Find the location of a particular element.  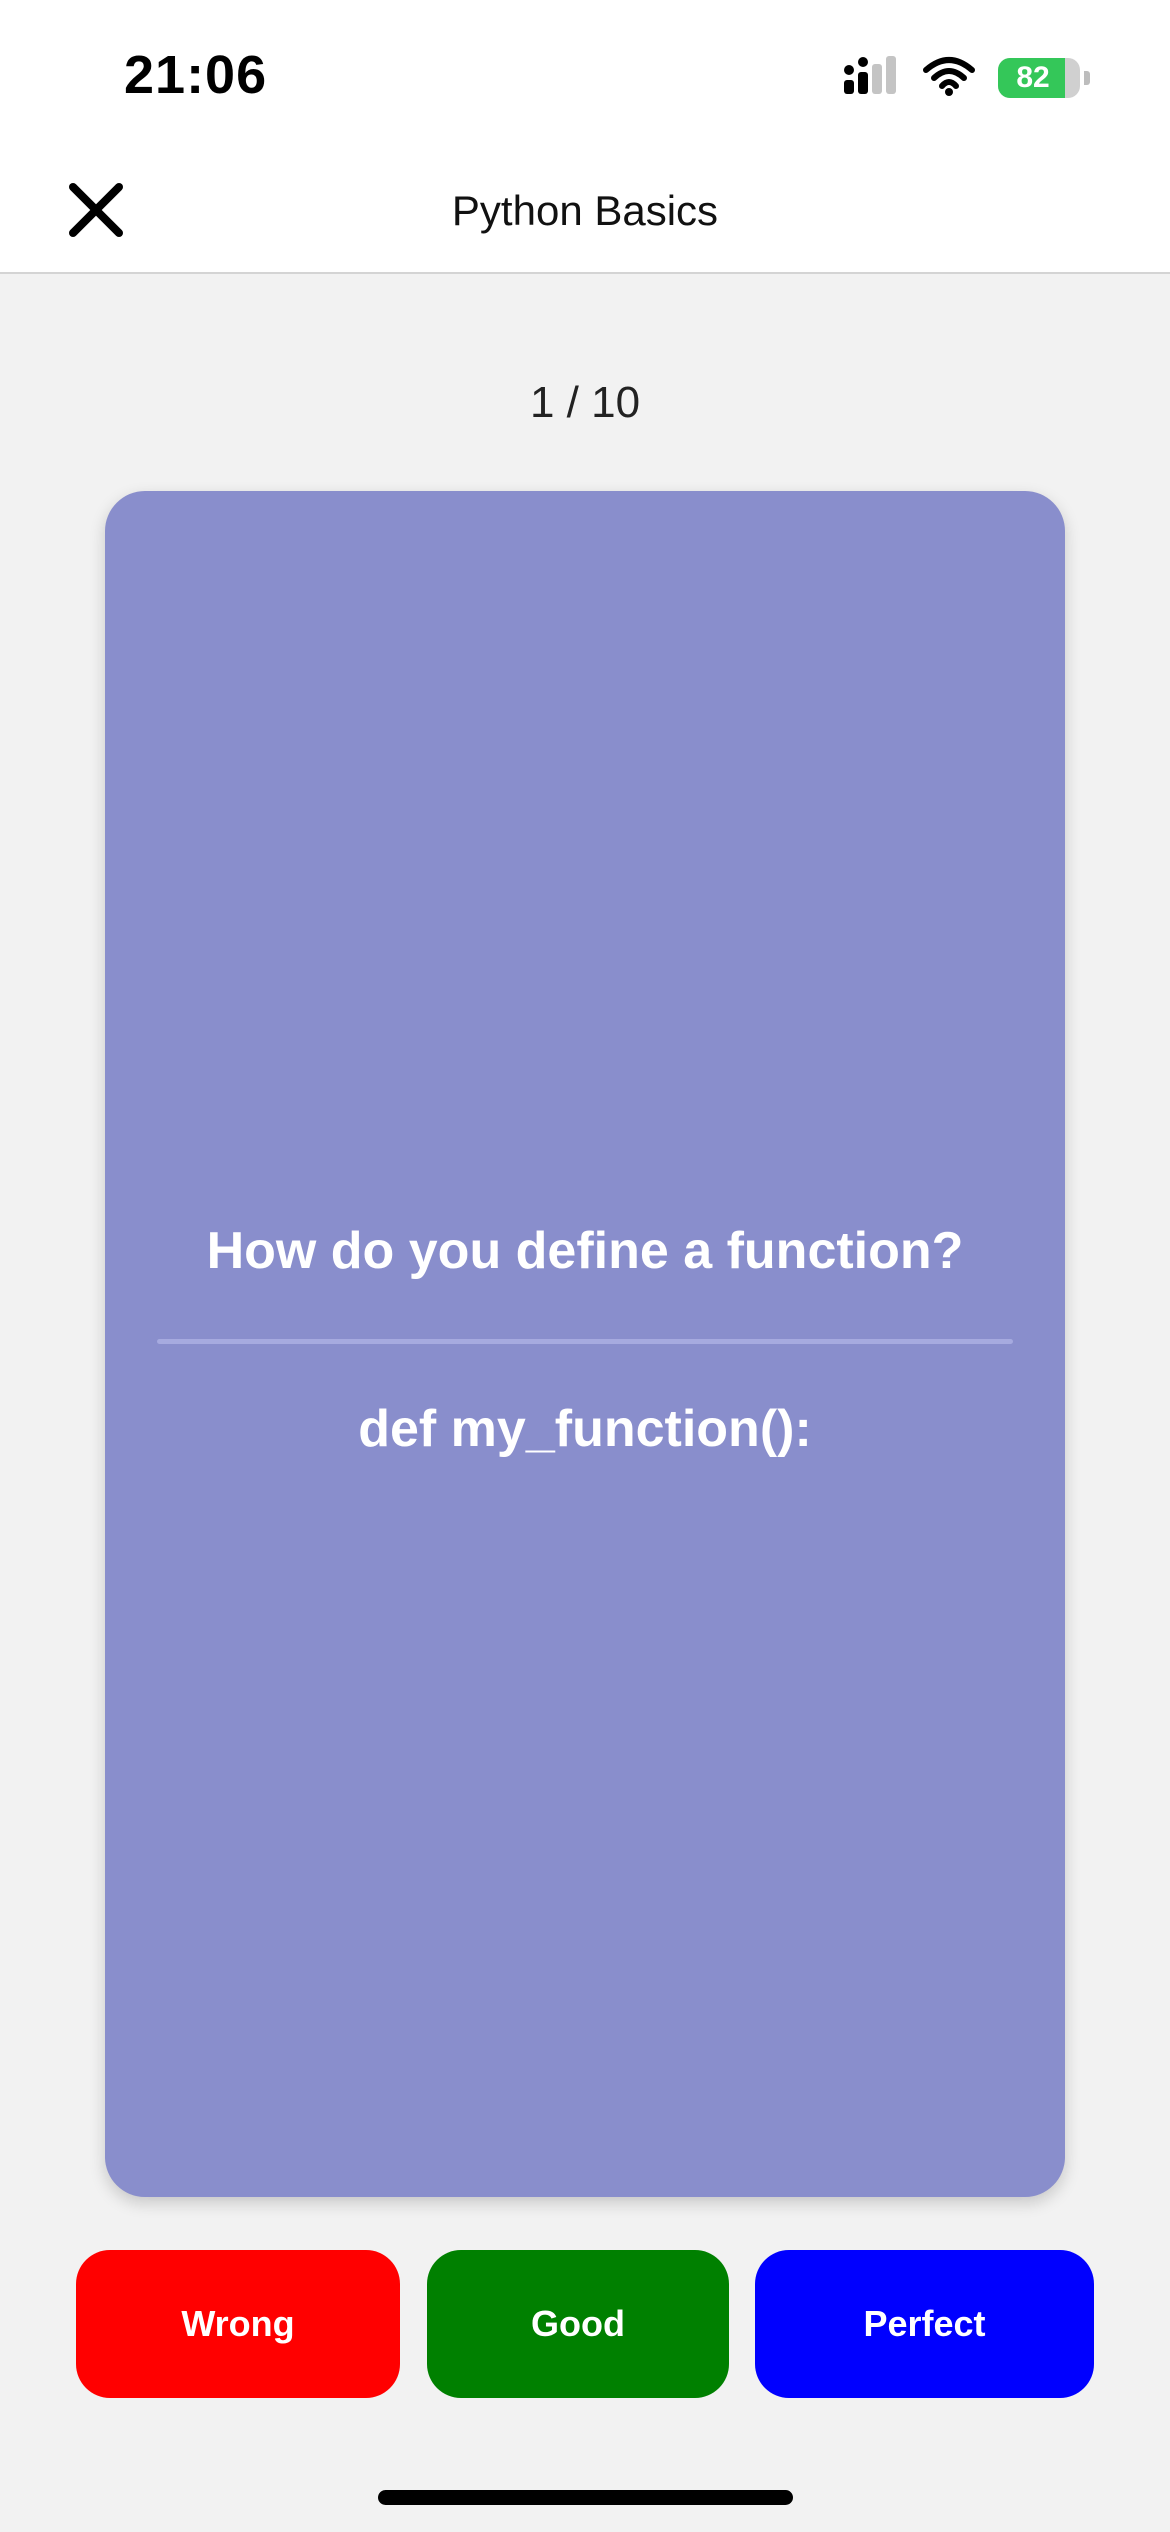

card-divider is located at coordinates (585, 1341).